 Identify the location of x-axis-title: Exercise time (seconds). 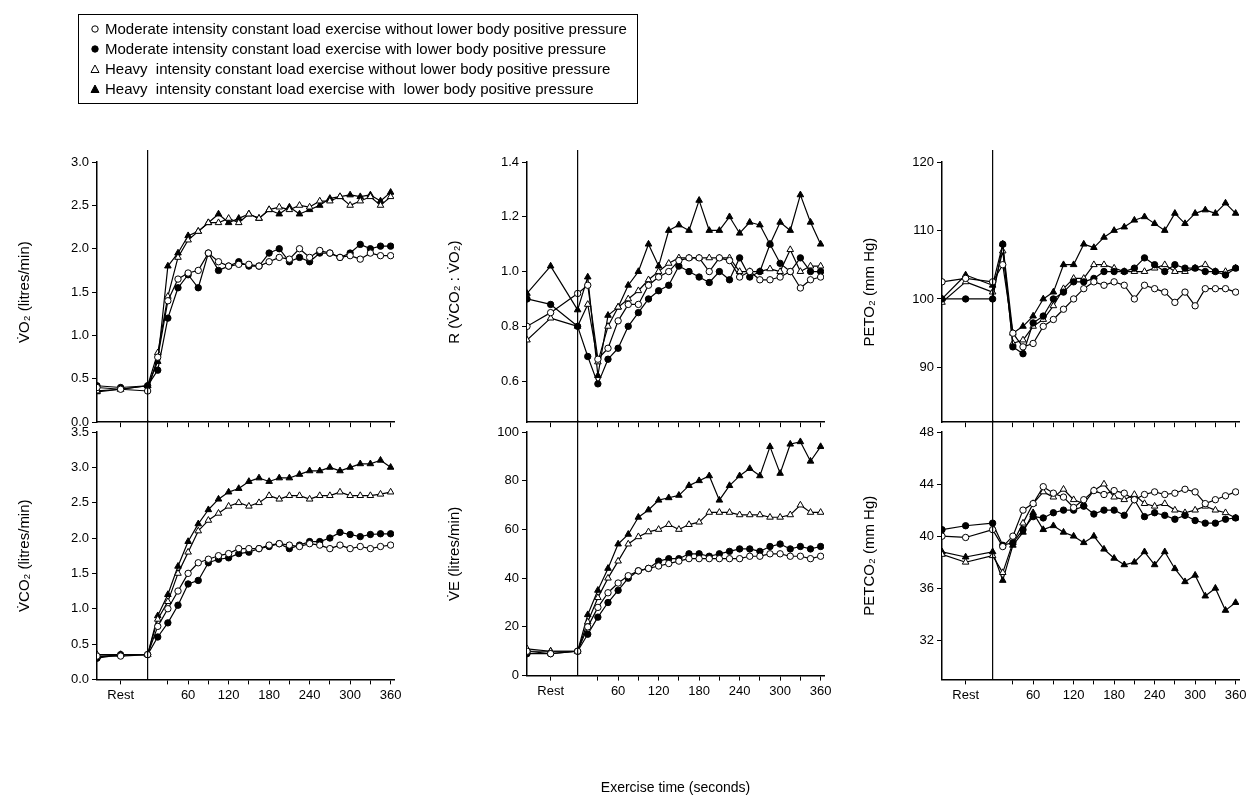
(675, 787).